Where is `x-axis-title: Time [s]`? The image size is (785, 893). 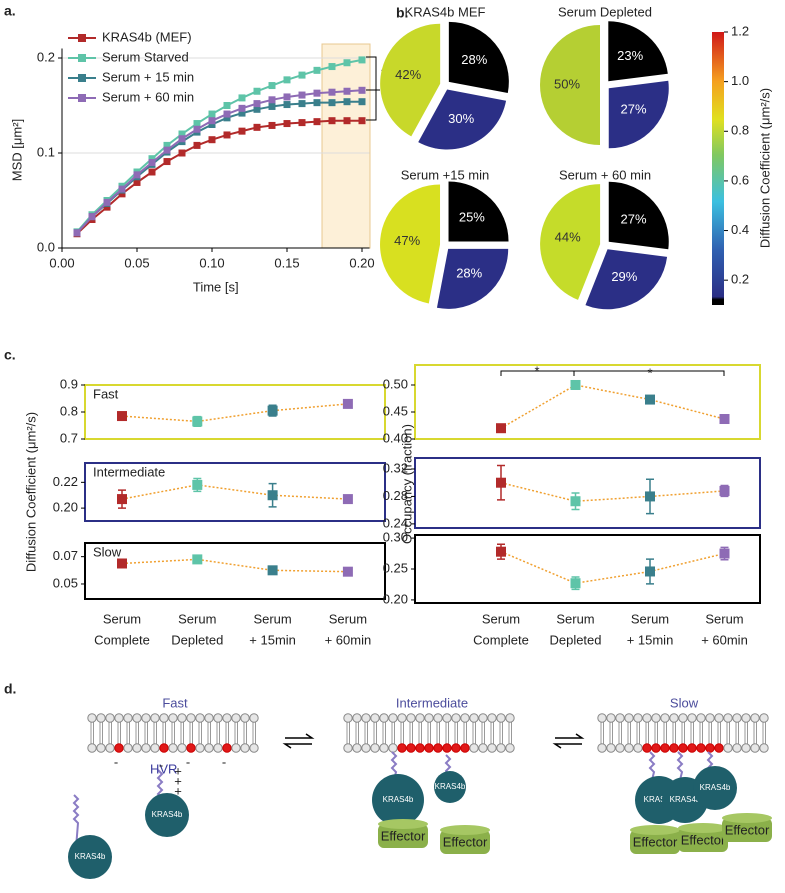
x-axis-title: Time [s] is located at coordinates (216, 286).